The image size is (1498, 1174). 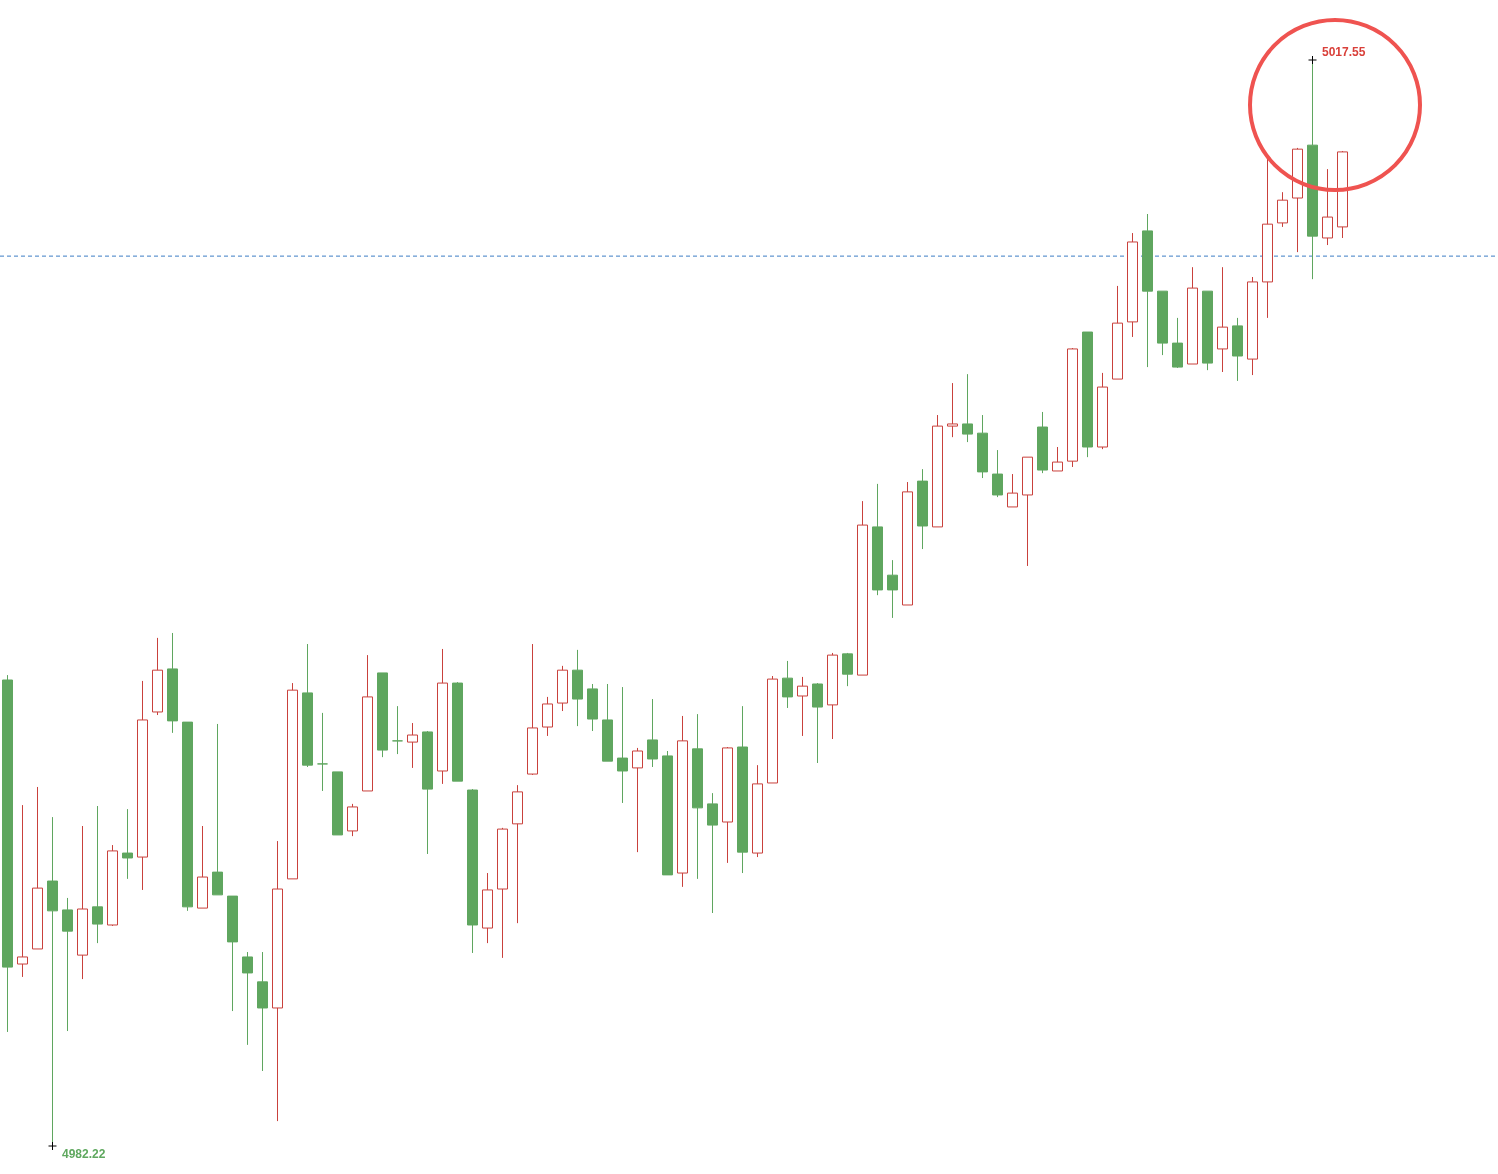 I want to click on text: 4982.22, so click(x=84, y=1154).